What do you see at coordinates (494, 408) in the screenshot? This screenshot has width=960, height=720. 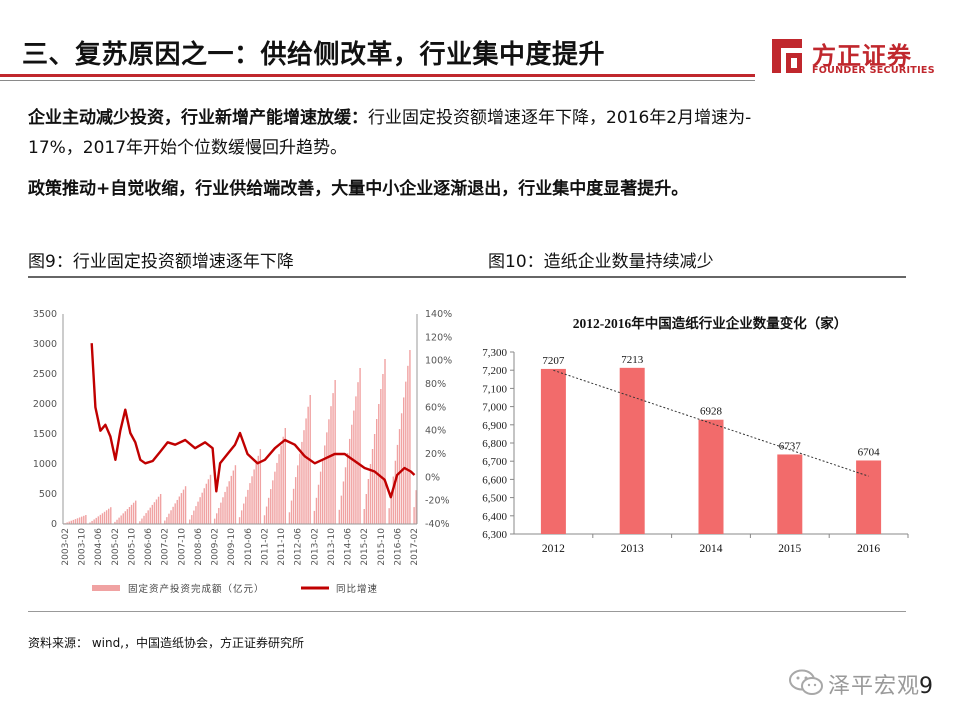 I see `y-tick-label: 7,000` at bounding box center [494, 408].